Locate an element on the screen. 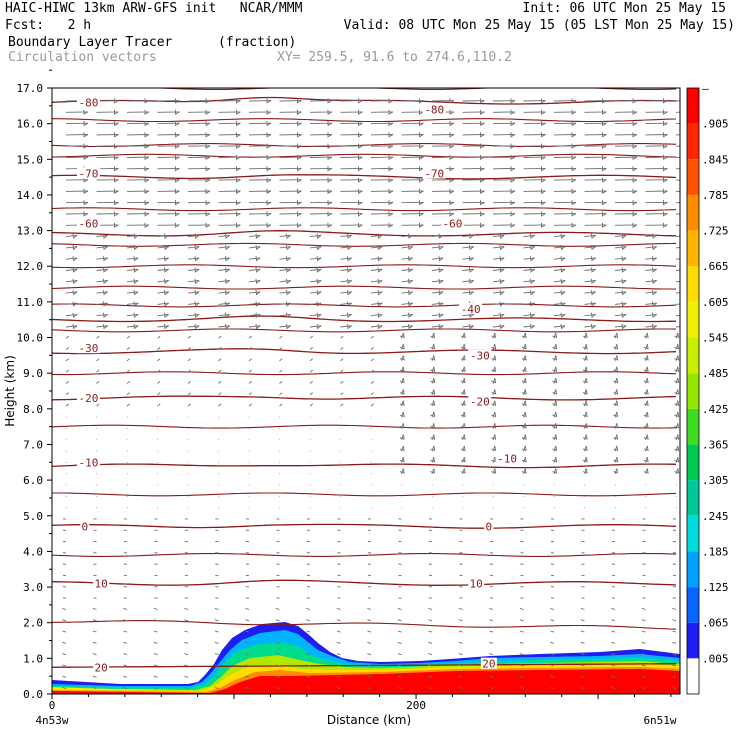  colorbar-label: .905 is located at coordinates (715, 124).